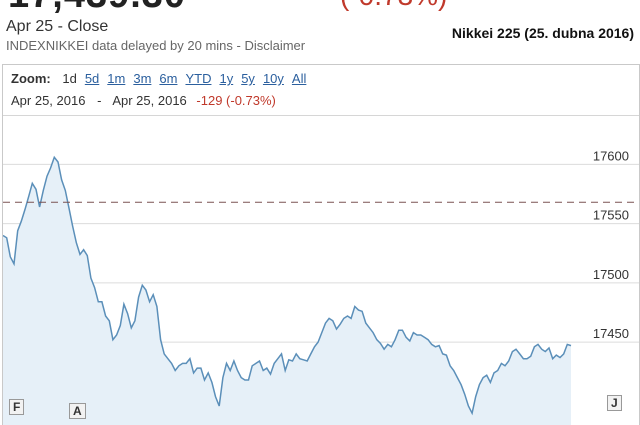 This screenshot has height=425, width=640. Describe the element at coordinates (142, 78) in the screenshot. I see `zoom-option-3m: 3m` at that location.